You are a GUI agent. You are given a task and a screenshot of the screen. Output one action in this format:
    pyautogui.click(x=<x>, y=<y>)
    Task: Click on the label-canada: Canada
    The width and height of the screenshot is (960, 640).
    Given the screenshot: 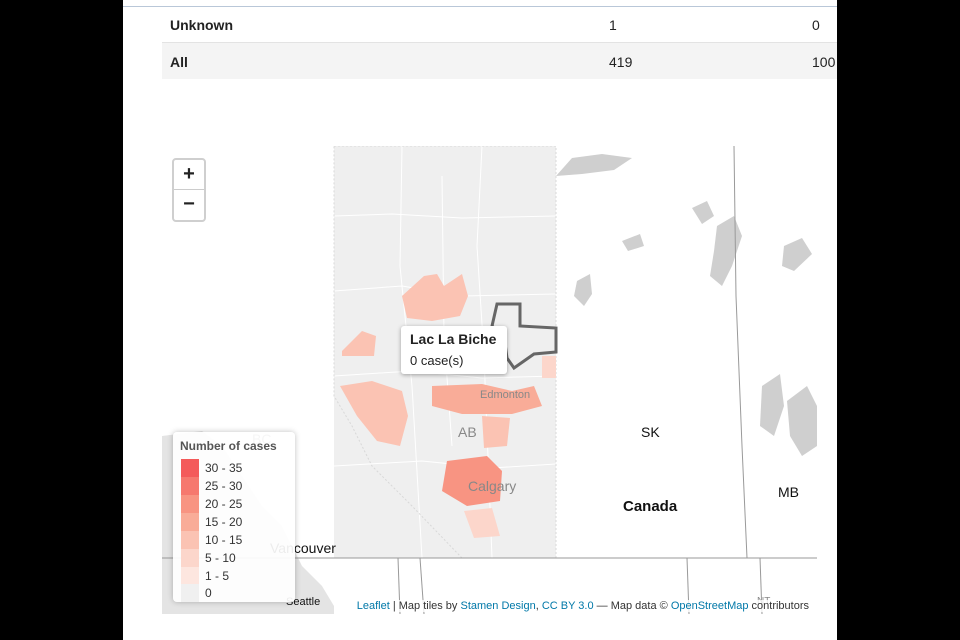 What is the action you would take?
    pyautogui.click(x=650, y=506)
    